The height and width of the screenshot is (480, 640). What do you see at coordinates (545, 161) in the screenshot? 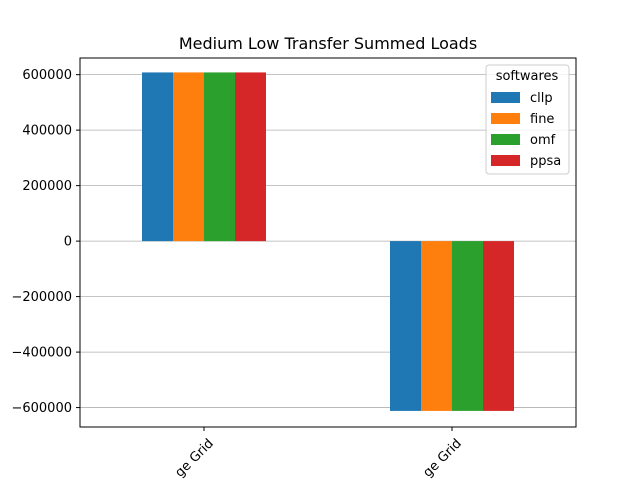
I see `legend-label-ppsa: ppsa` at bounding box center [545, 161].